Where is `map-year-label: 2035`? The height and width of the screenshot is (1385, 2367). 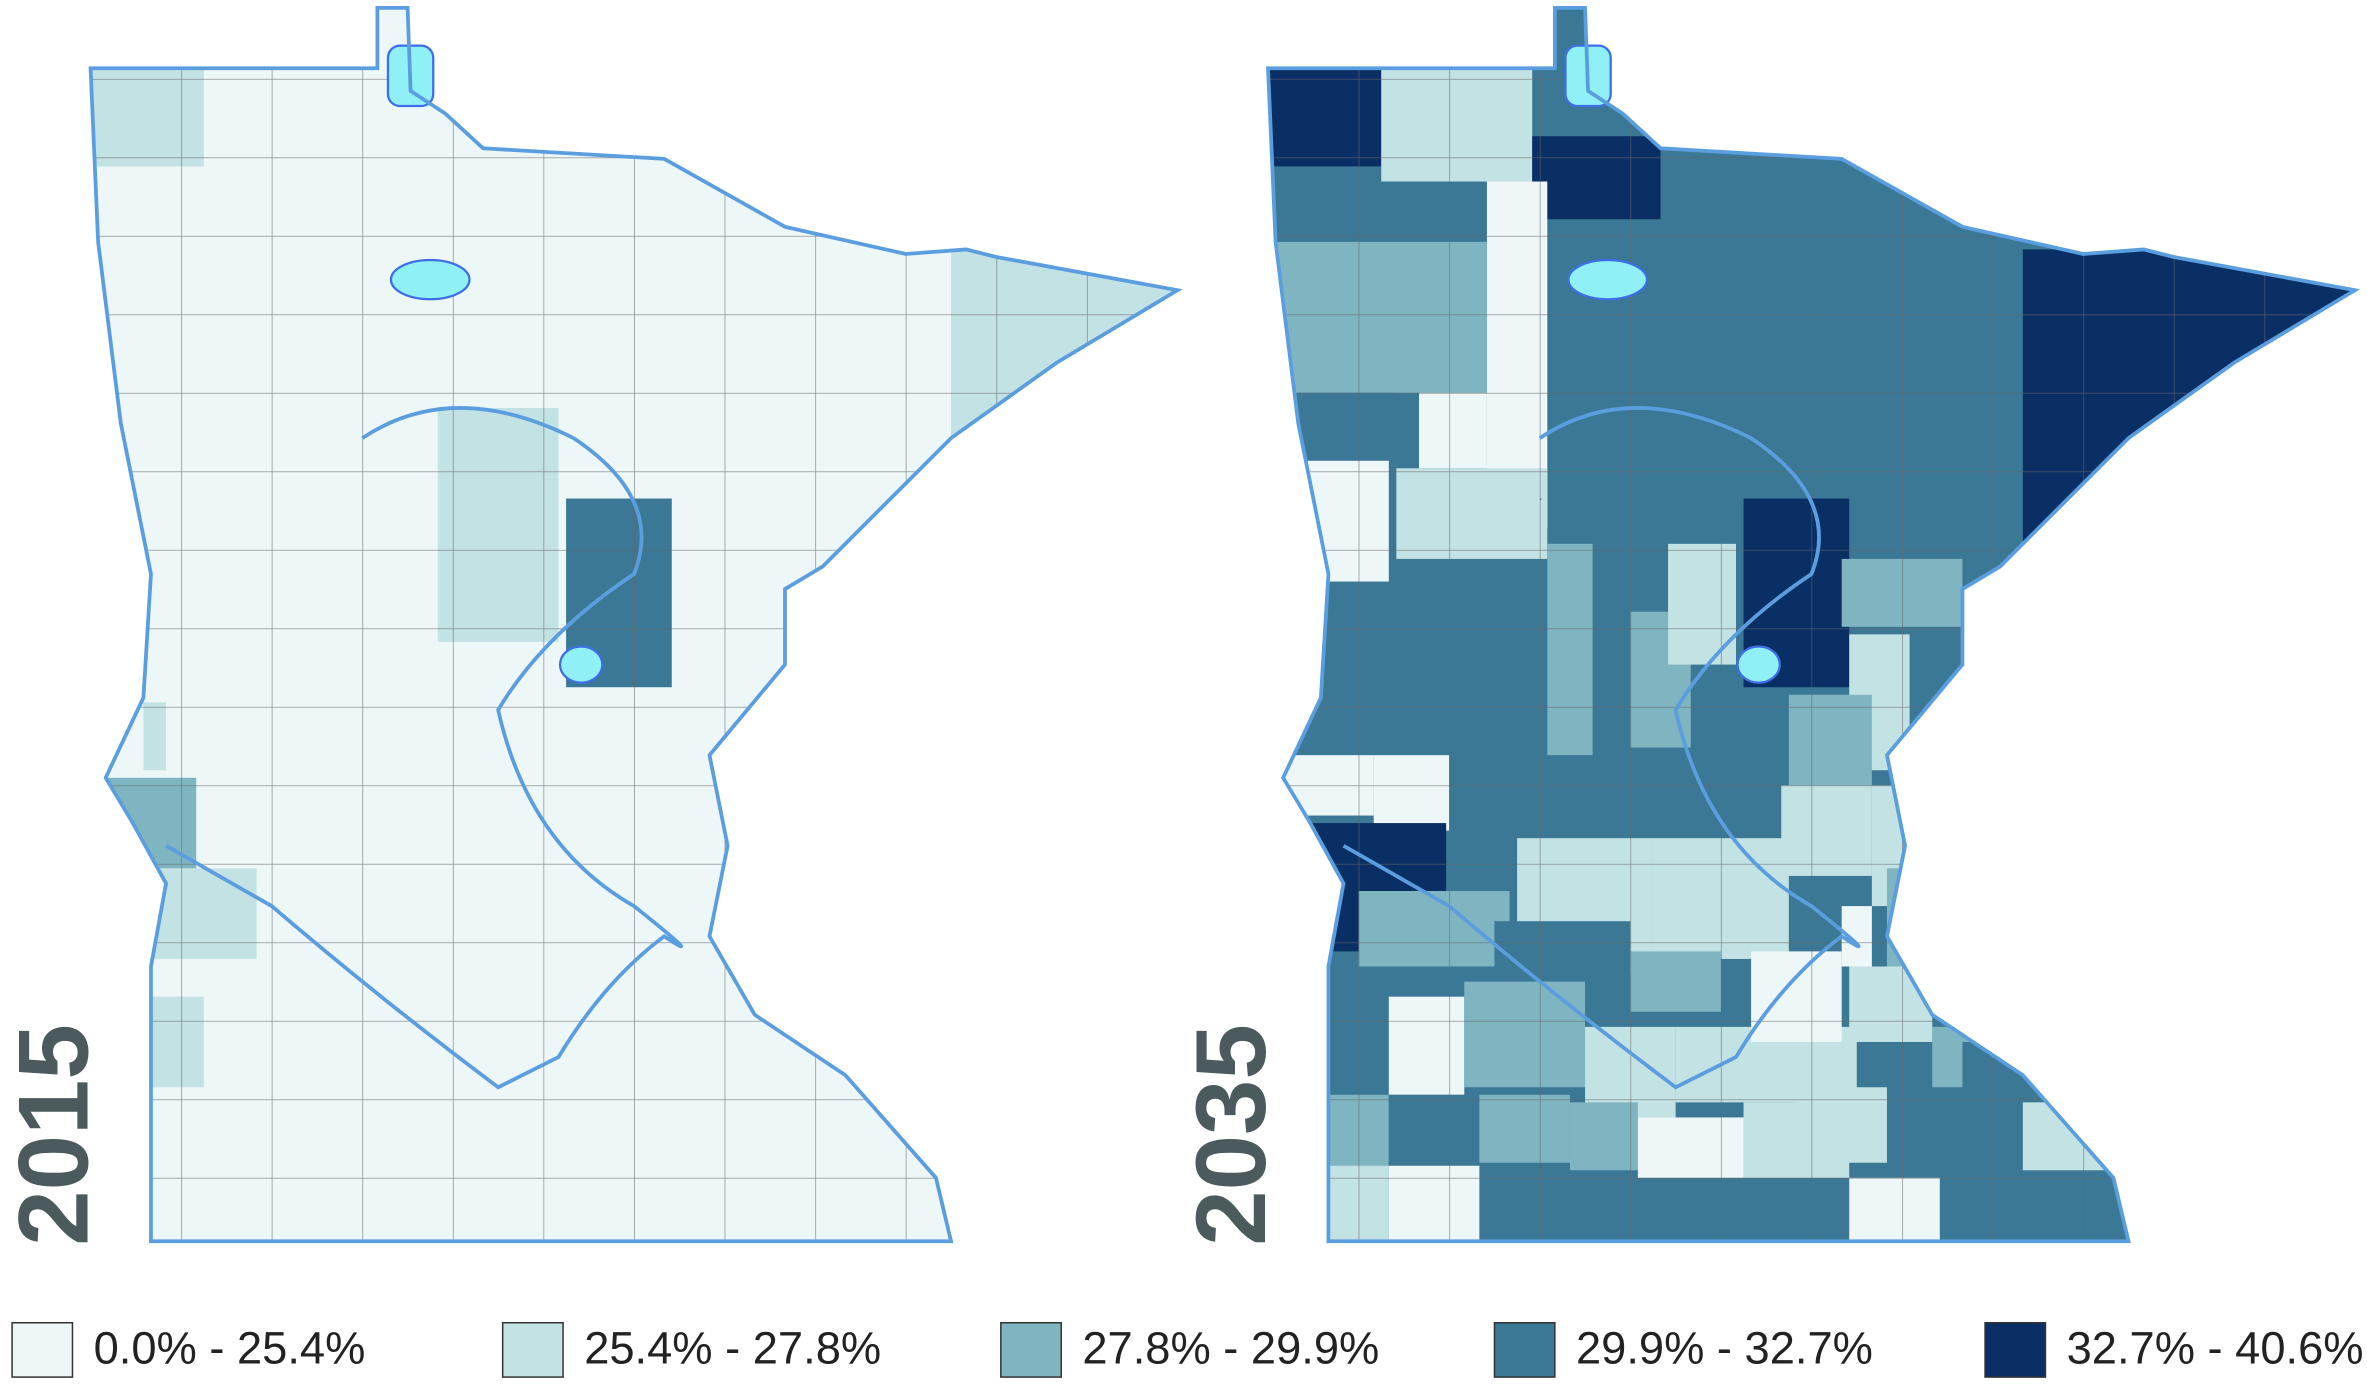 map-year-label: 2035 is located at coordinates (1231, 1135).